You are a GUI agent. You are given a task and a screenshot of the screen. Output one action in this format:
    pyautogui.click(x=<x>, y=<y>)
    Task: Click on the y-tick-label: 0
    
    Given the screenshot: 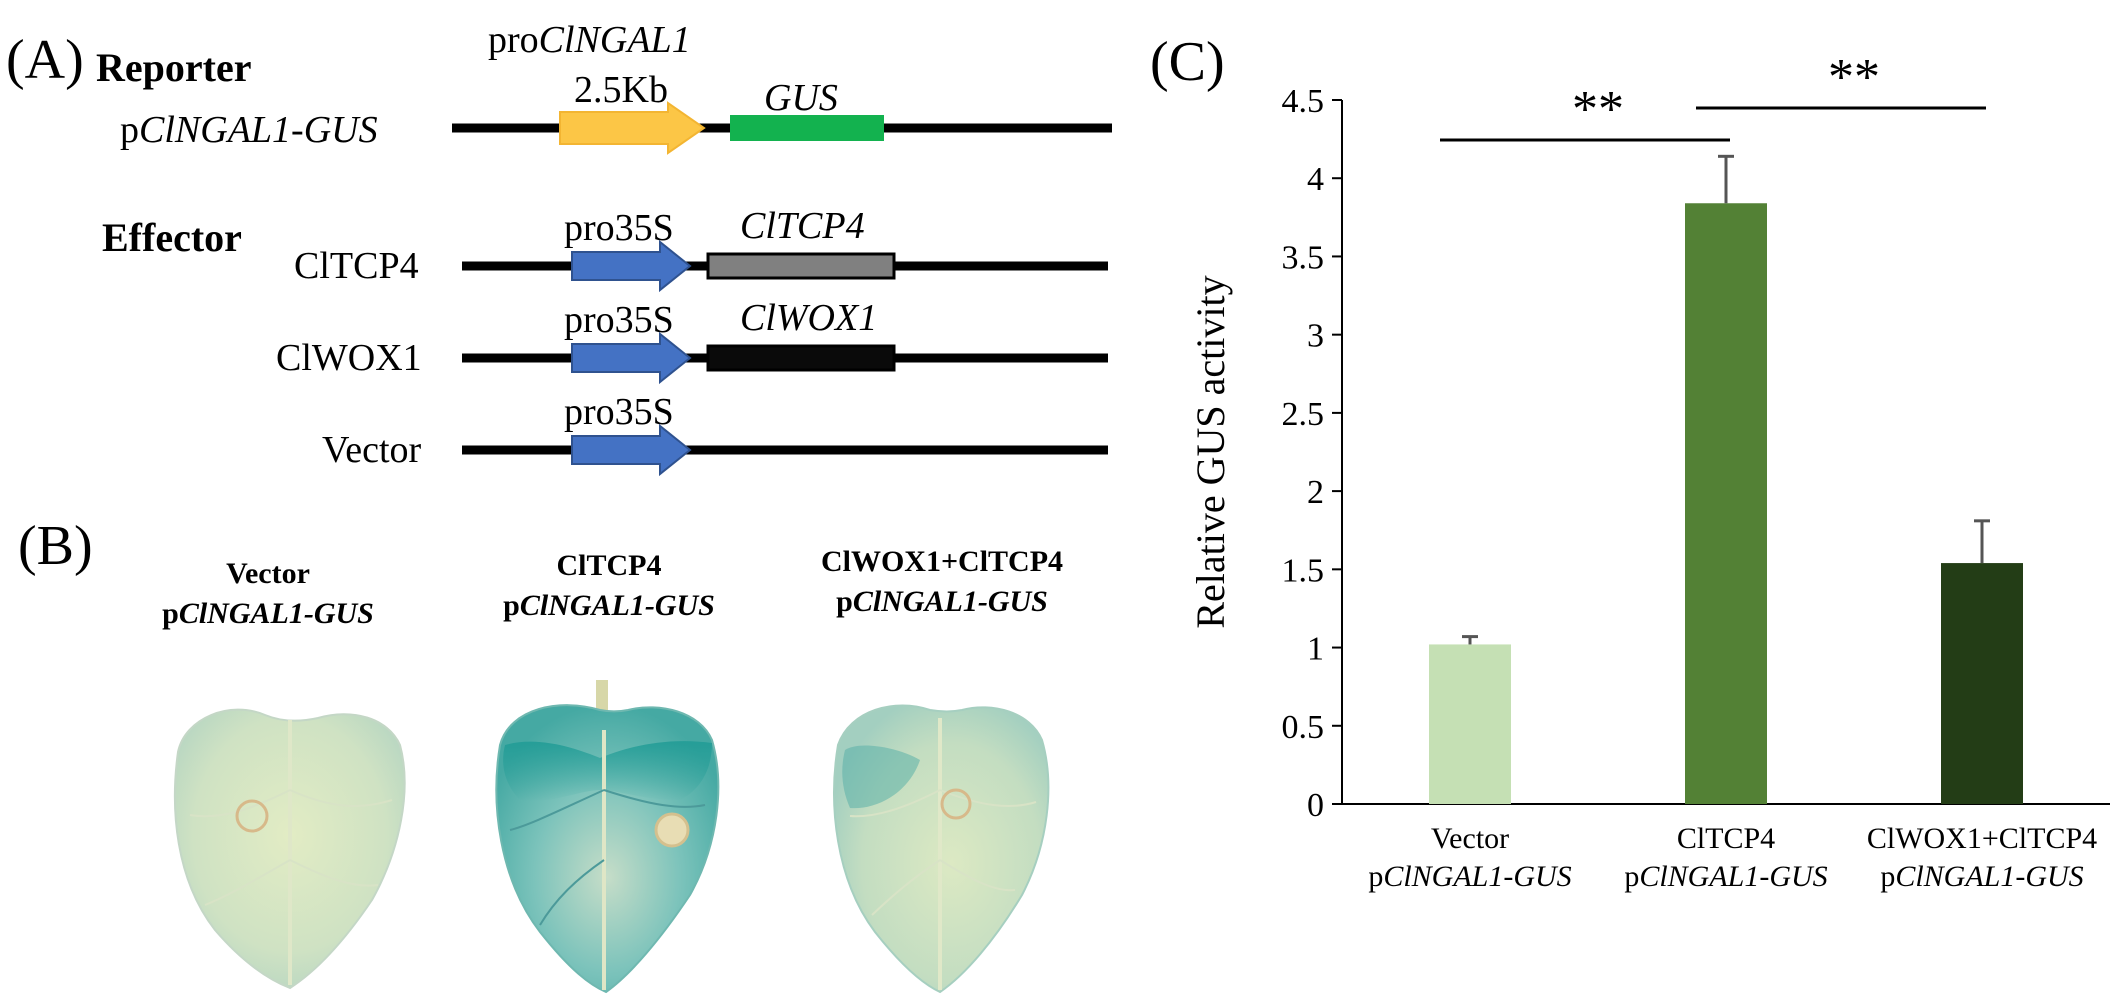 What is the action you would take?
    pyautogui.click(x=1315, y=805)
    